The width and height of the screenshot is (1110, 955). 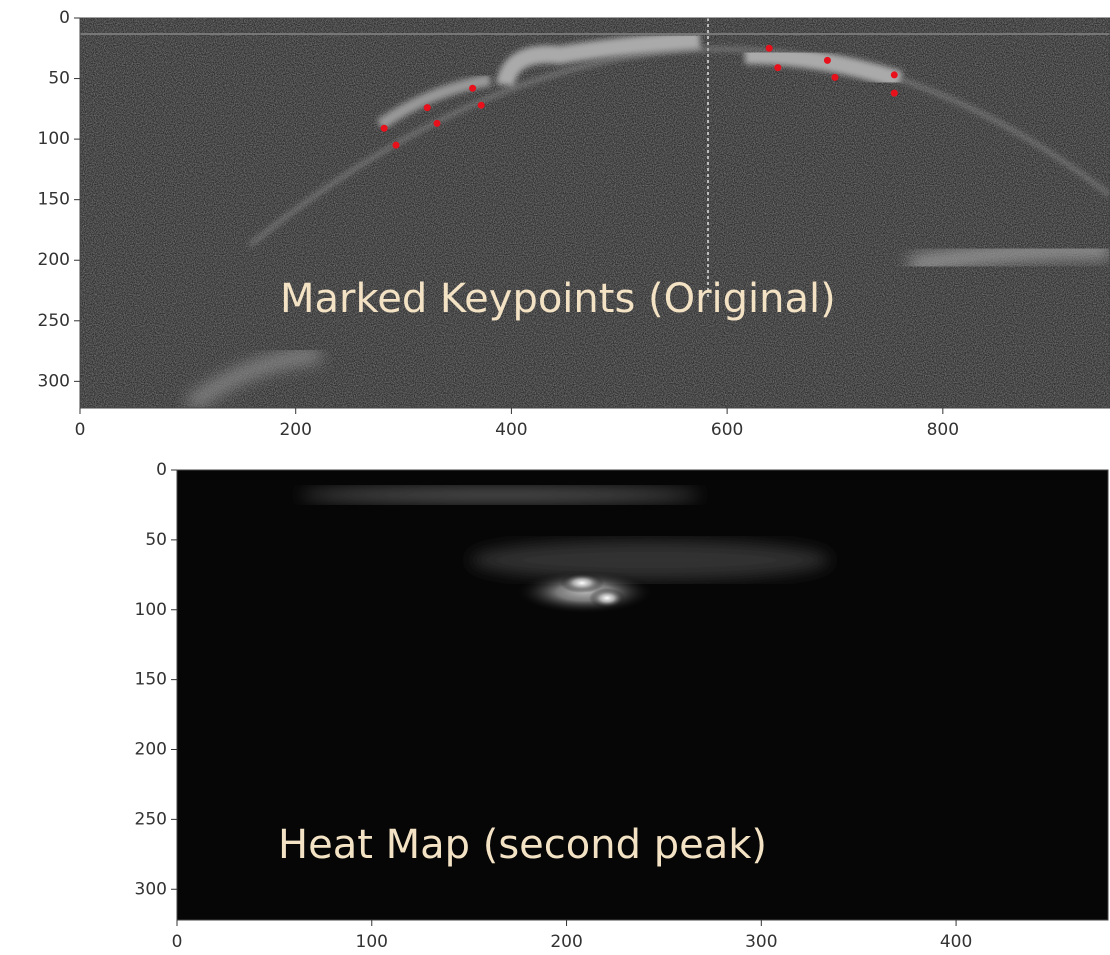 What do you see at coordinates (558, 299) in the screenshot?
I see `annotation: Marked Keypoints (Original)` at bounding box center [558, 299].